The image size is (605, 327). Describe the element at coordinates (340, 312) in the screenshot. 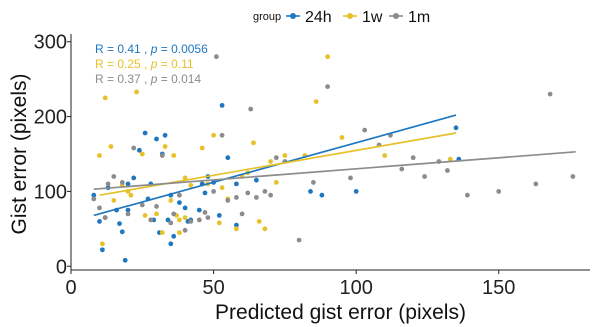

I see `x-axis-title: Predicted gist error (pixels)` at that location.